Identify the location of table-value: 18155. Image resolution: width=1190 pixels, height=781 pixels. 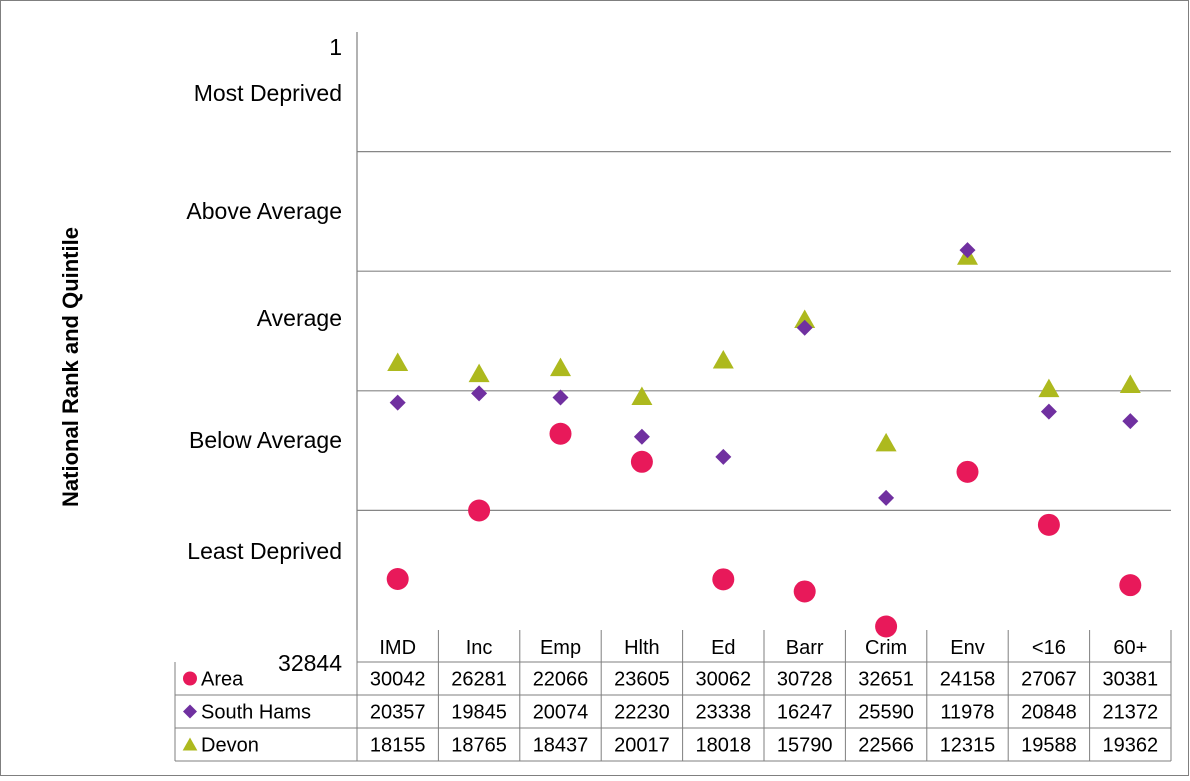
(398, 746).